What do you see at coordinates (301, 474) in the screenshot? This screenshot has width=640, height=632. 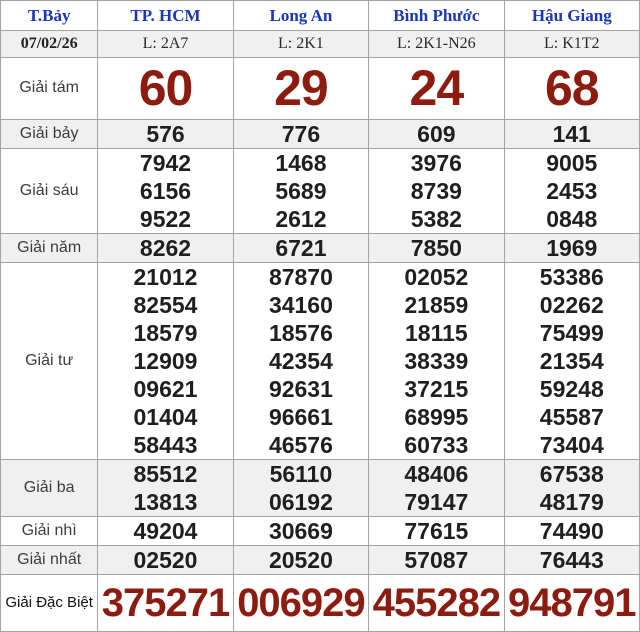 I see `prize-number: 56110` at bounding box center [301, 474].